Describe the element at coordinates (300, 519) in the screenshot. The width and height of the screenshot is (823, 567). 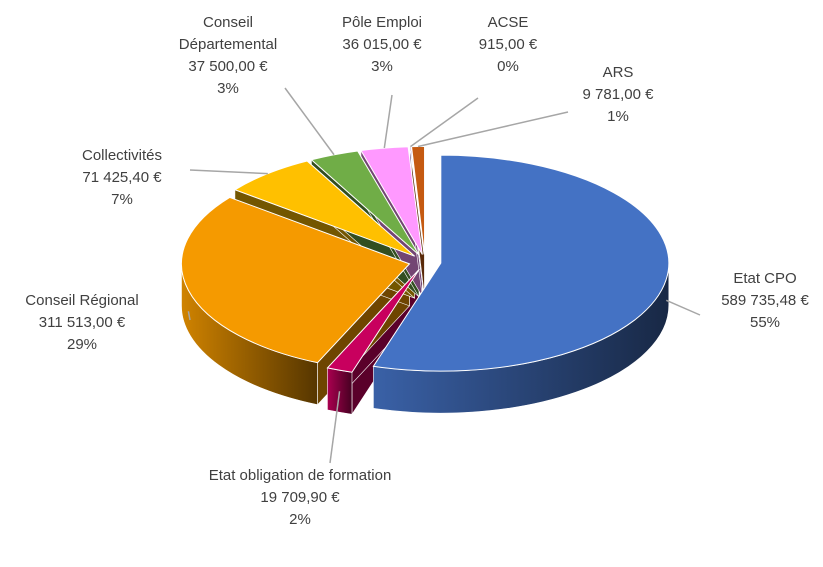
I see `percent-label: 2%` at that location.